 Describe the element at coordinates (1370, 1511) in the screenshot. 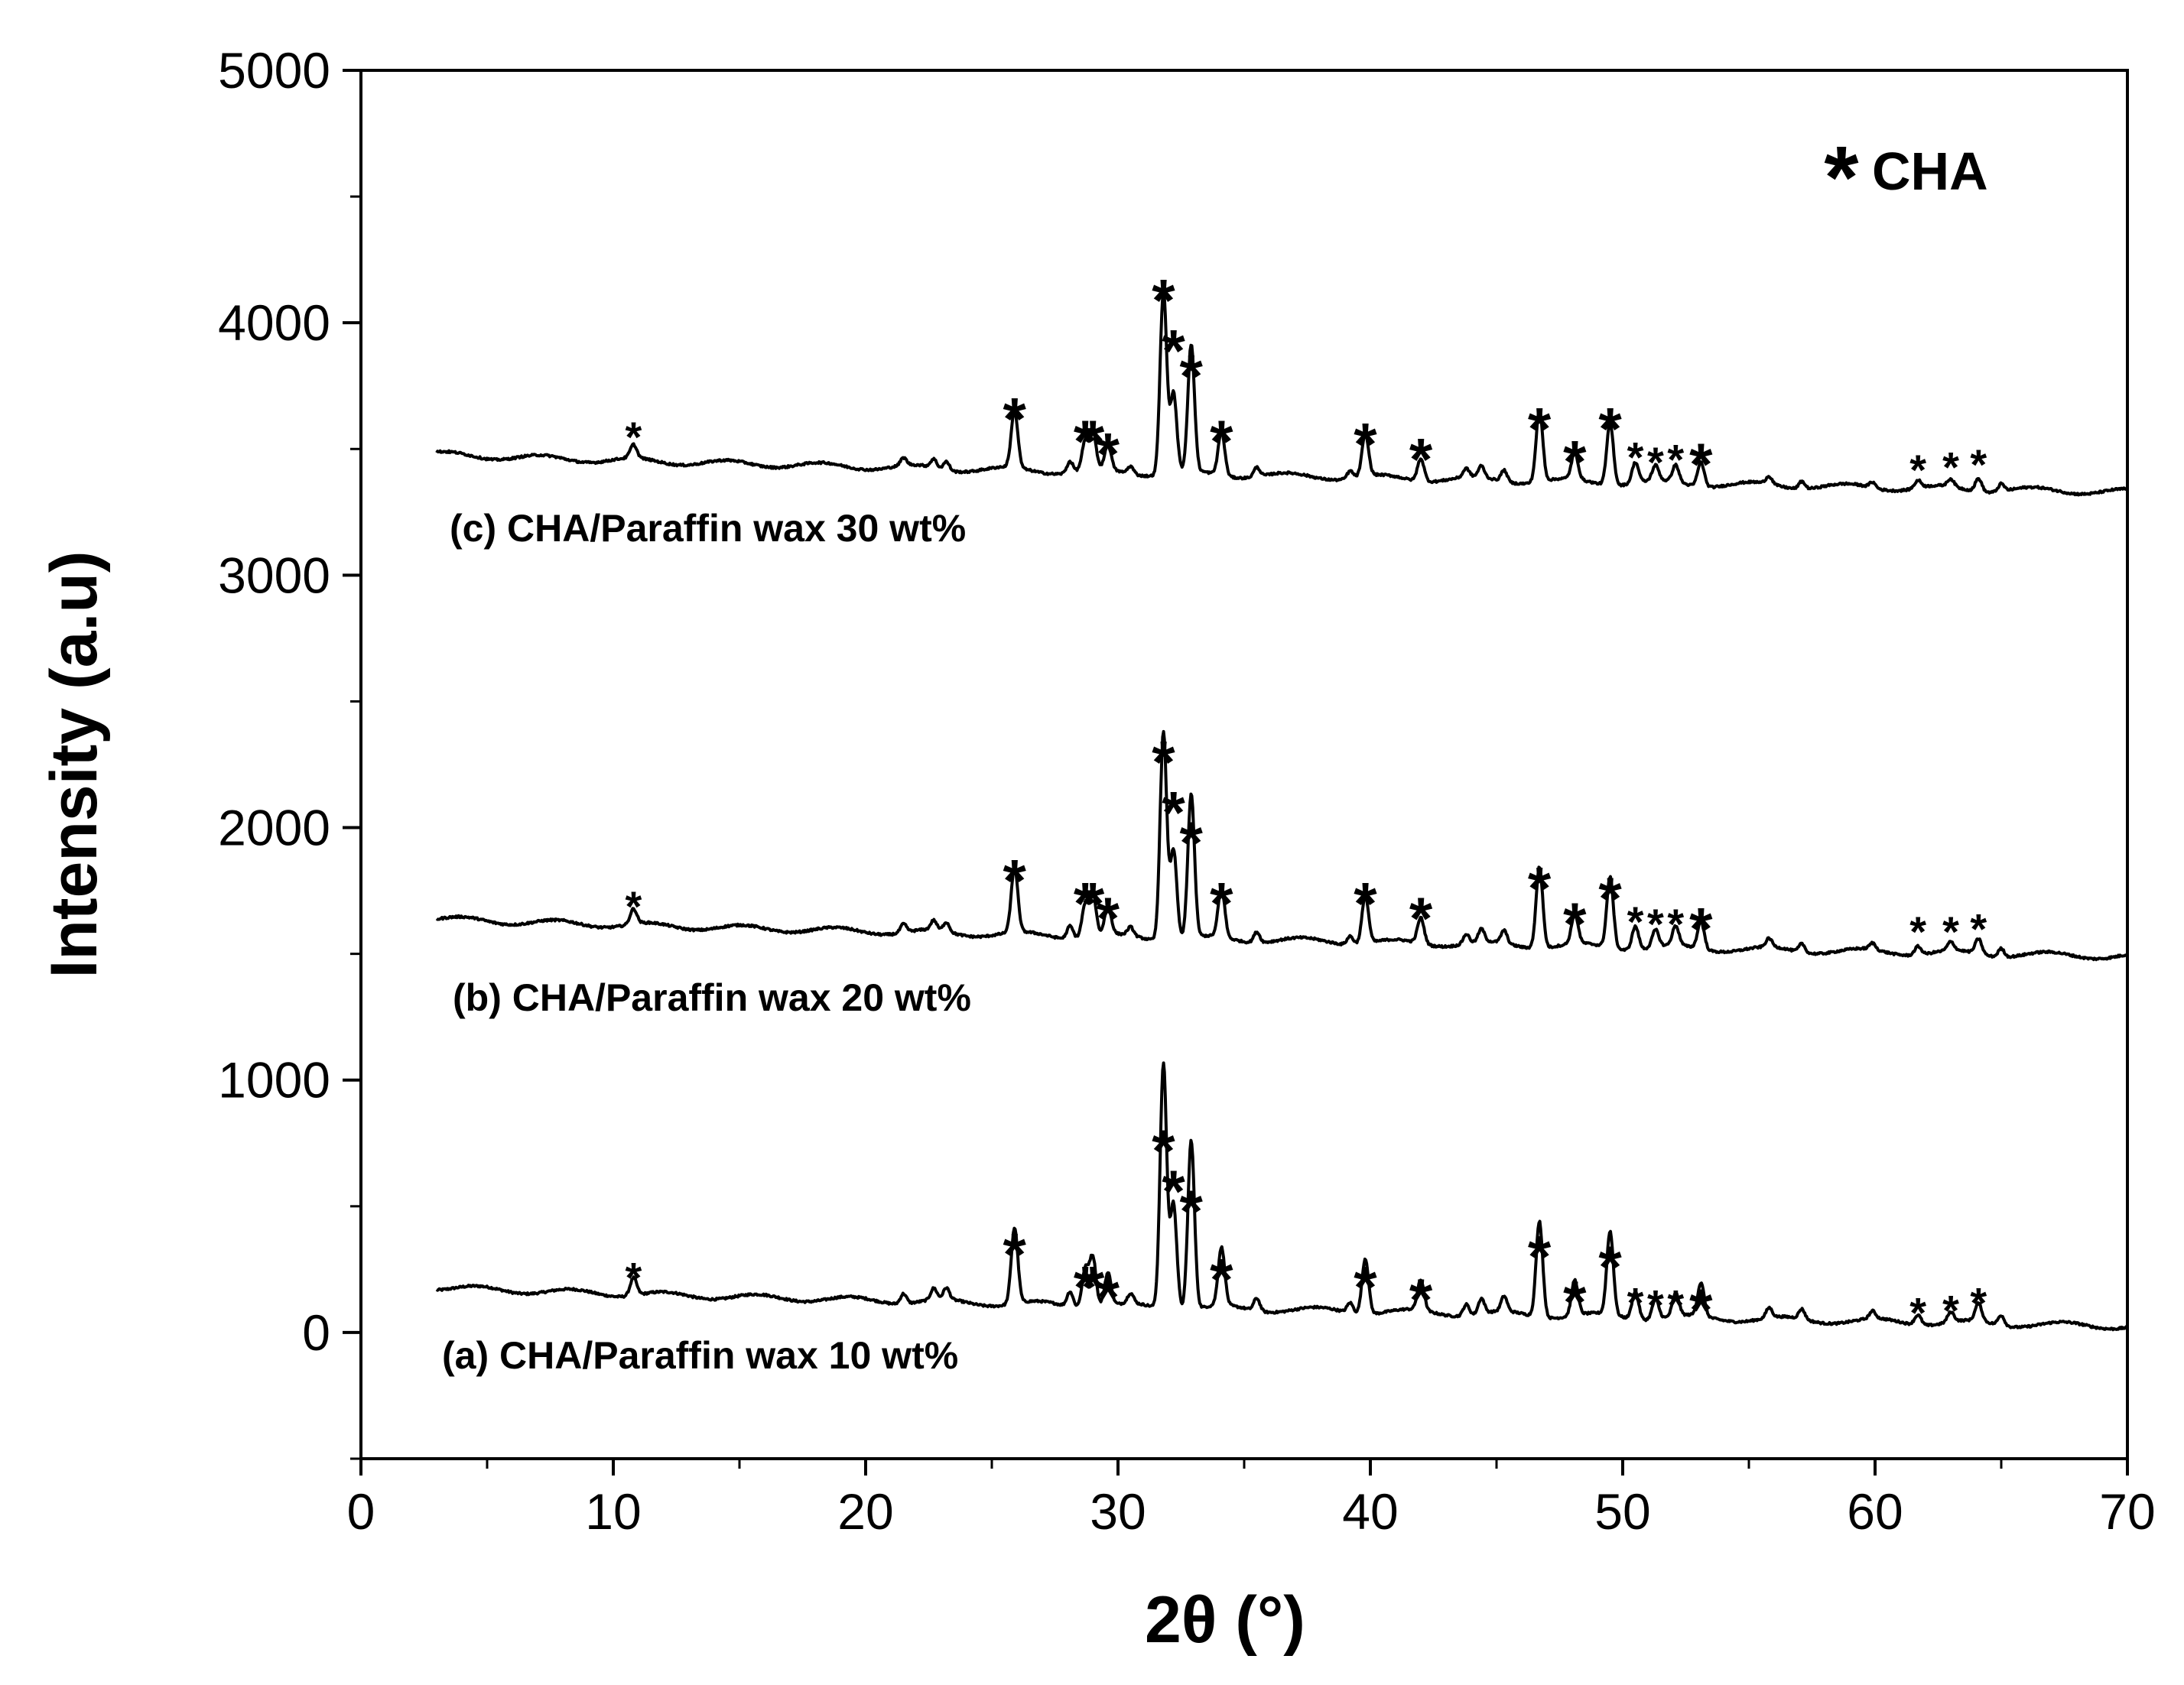

I see `x-tick-label: 40` at that location.